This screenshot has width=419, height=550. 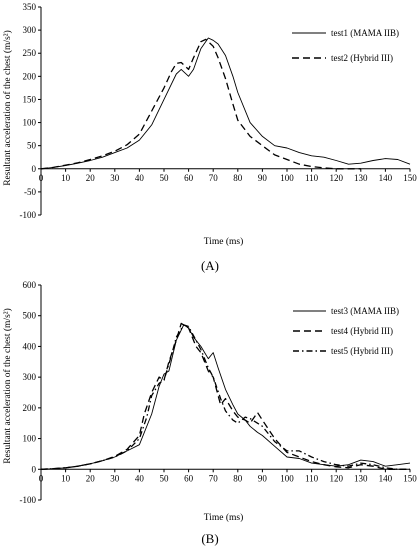 What do you see at coordinates (362, 58) in the screenshot?
I see `legend-label: test2 (Hybrid III)` at bounding box center [362, 58].